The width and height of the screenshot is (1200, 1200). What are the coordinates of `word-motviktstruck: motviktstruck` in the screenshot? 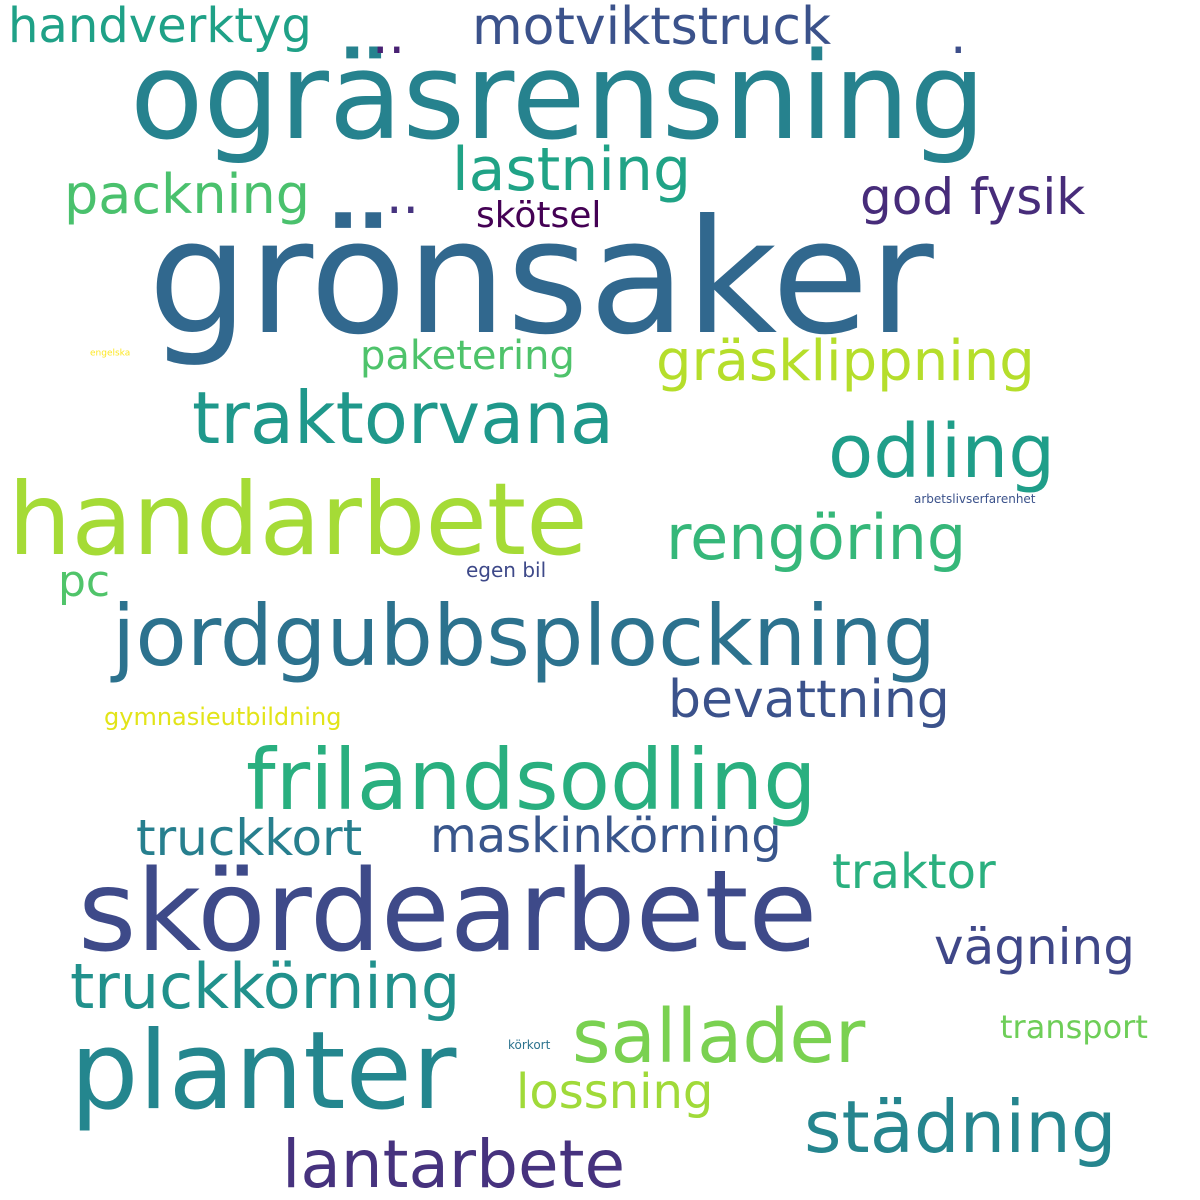 It's located at (652, 28).